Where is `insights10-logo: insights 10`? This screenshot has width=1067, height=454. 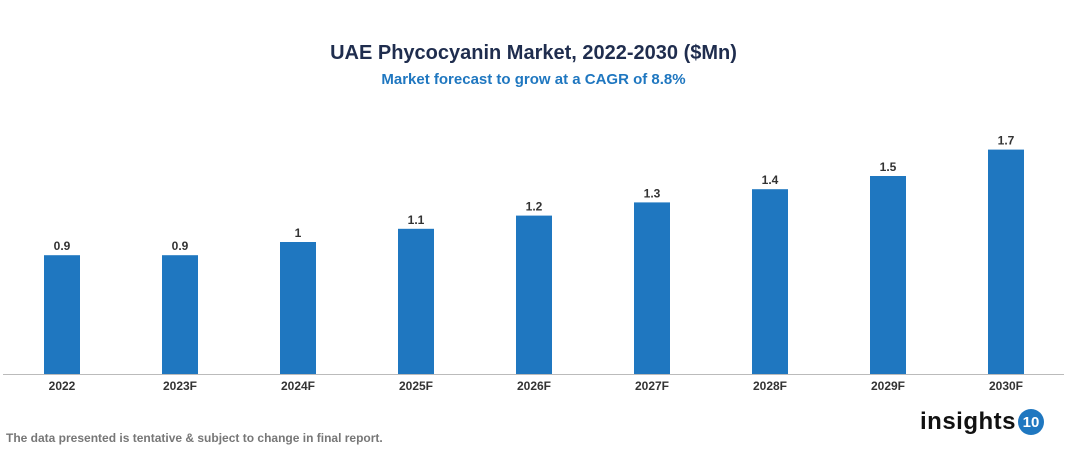
insights10-logo: insights 10 is located at coordinates (982, 422).